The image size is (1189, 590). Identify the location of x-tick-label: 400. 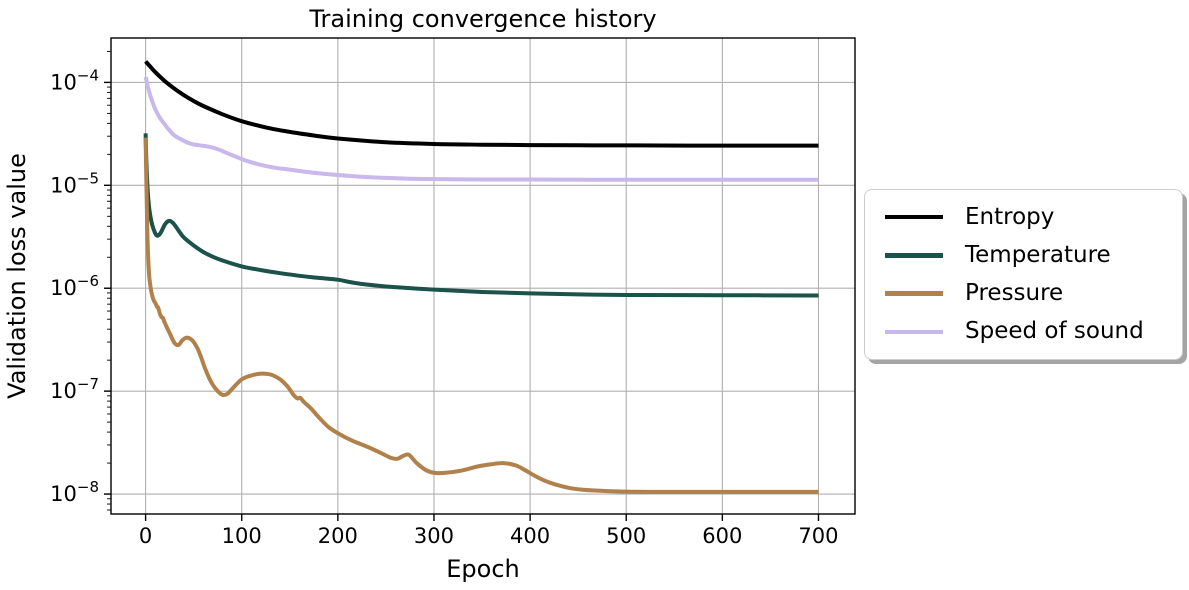
(530, 536).